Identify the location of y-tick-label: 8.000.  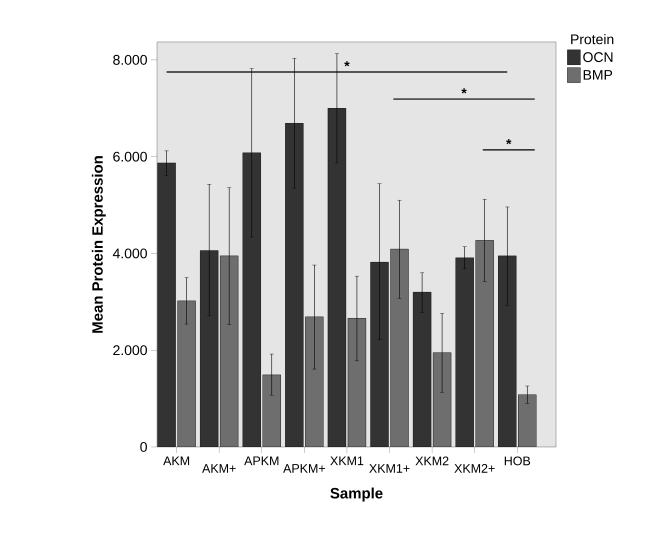
(130, 59).